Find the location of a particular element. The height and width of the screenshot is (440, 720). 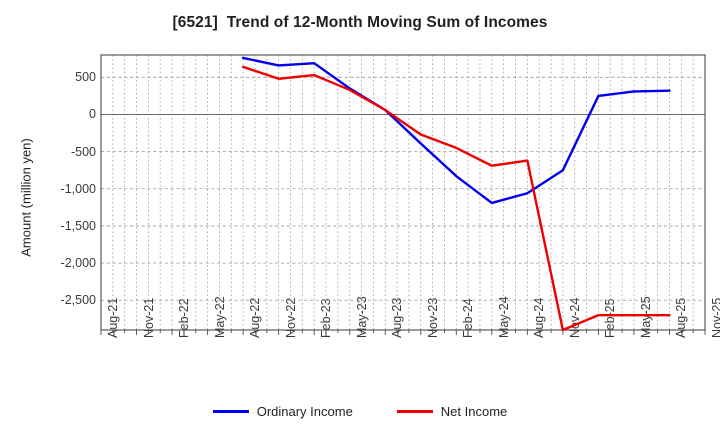

y-tick-label: -2,000 is located at coordinates (78, 263).